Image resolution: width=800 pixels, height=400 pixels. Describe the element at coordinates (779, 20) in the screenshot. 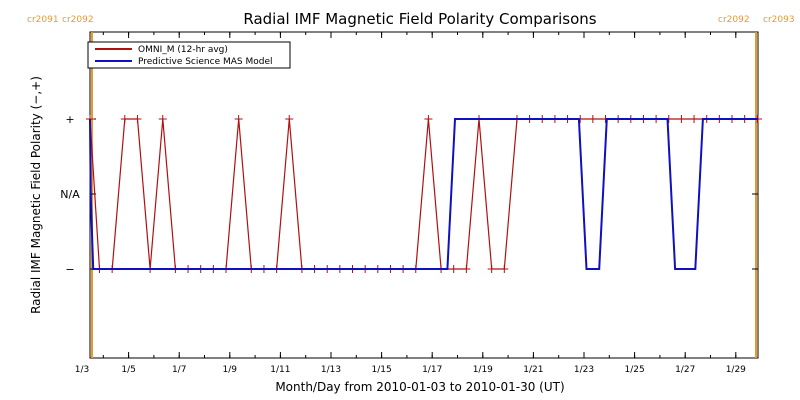

I see `cr-label-right-2: cr2093` at that location.